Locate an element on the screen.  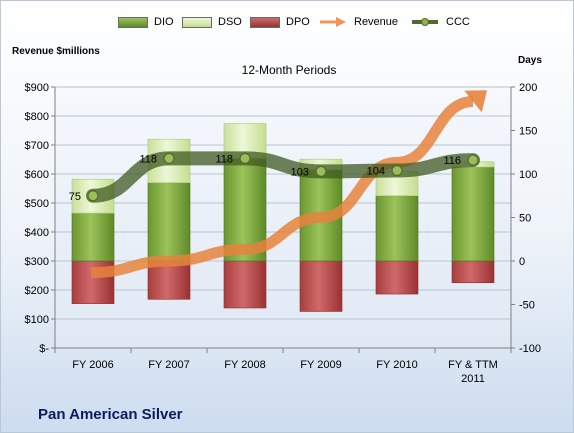
ccc-data-label: 75 is located at coordinates (75, 197).